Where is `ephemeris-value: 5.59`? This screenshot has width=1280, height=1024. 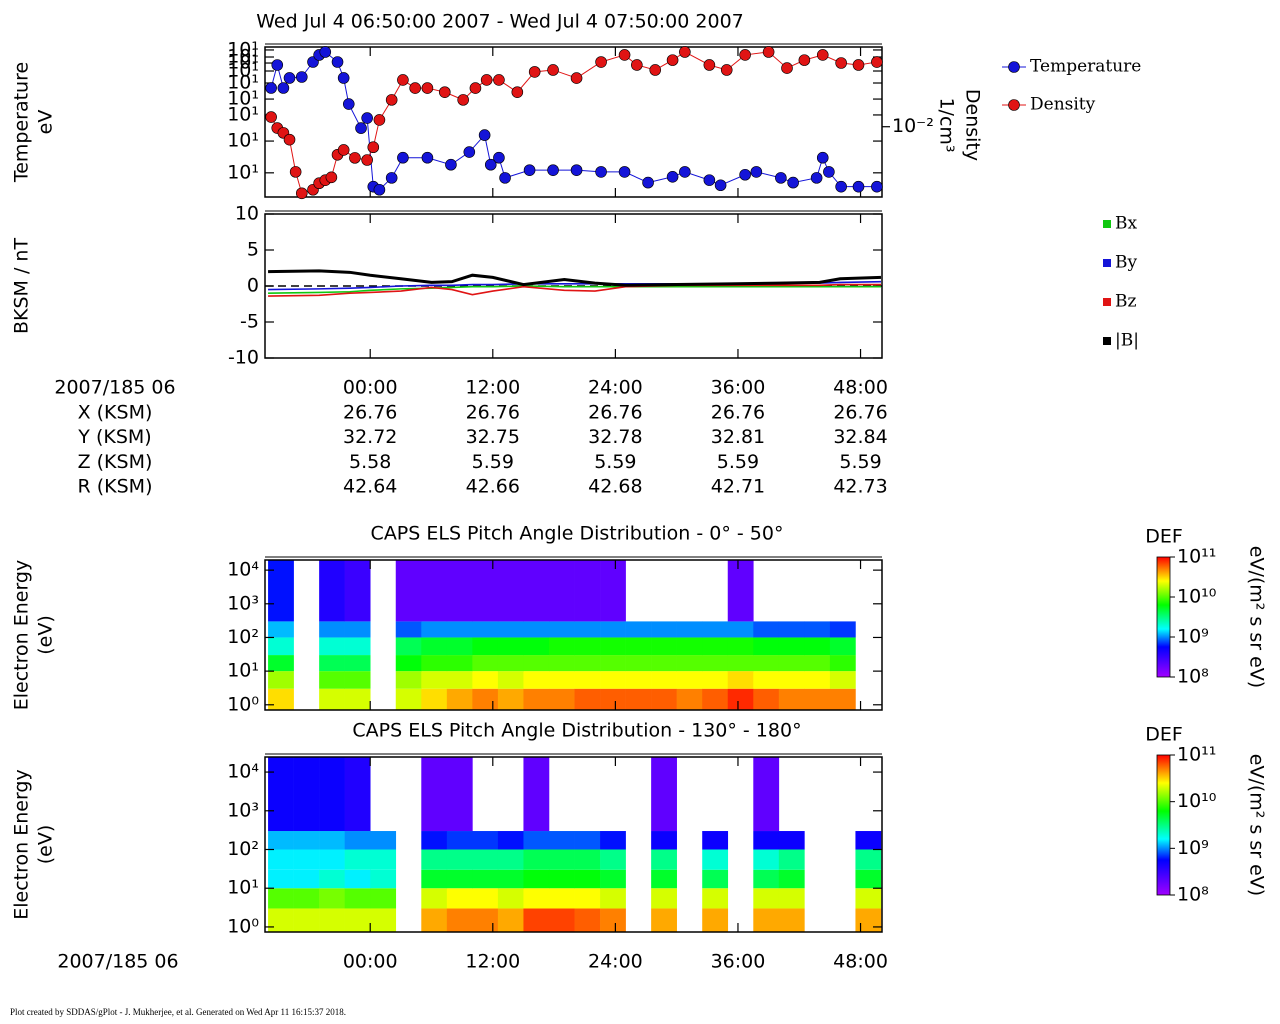 ephemeris-value: 5.59 is located at coordinates (738, 462).